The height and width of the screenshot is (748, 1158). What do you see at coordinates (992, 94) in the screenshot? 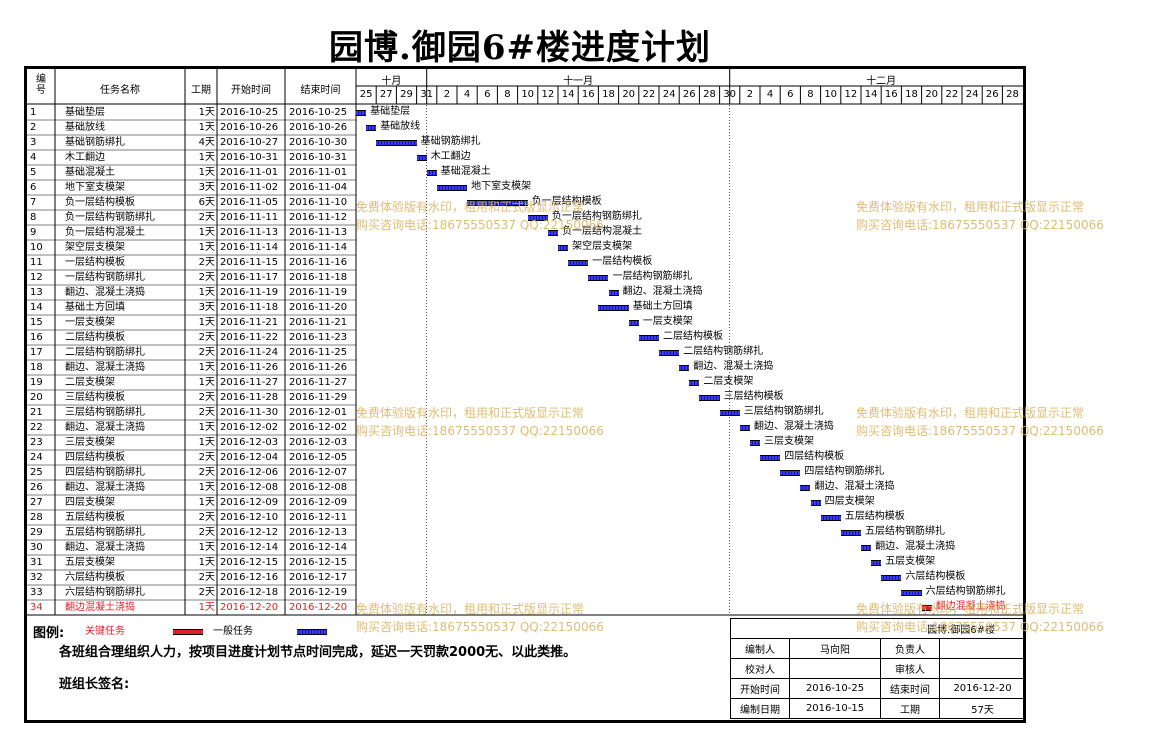
I see `day-label: 26` at bounding box center [992, 94].